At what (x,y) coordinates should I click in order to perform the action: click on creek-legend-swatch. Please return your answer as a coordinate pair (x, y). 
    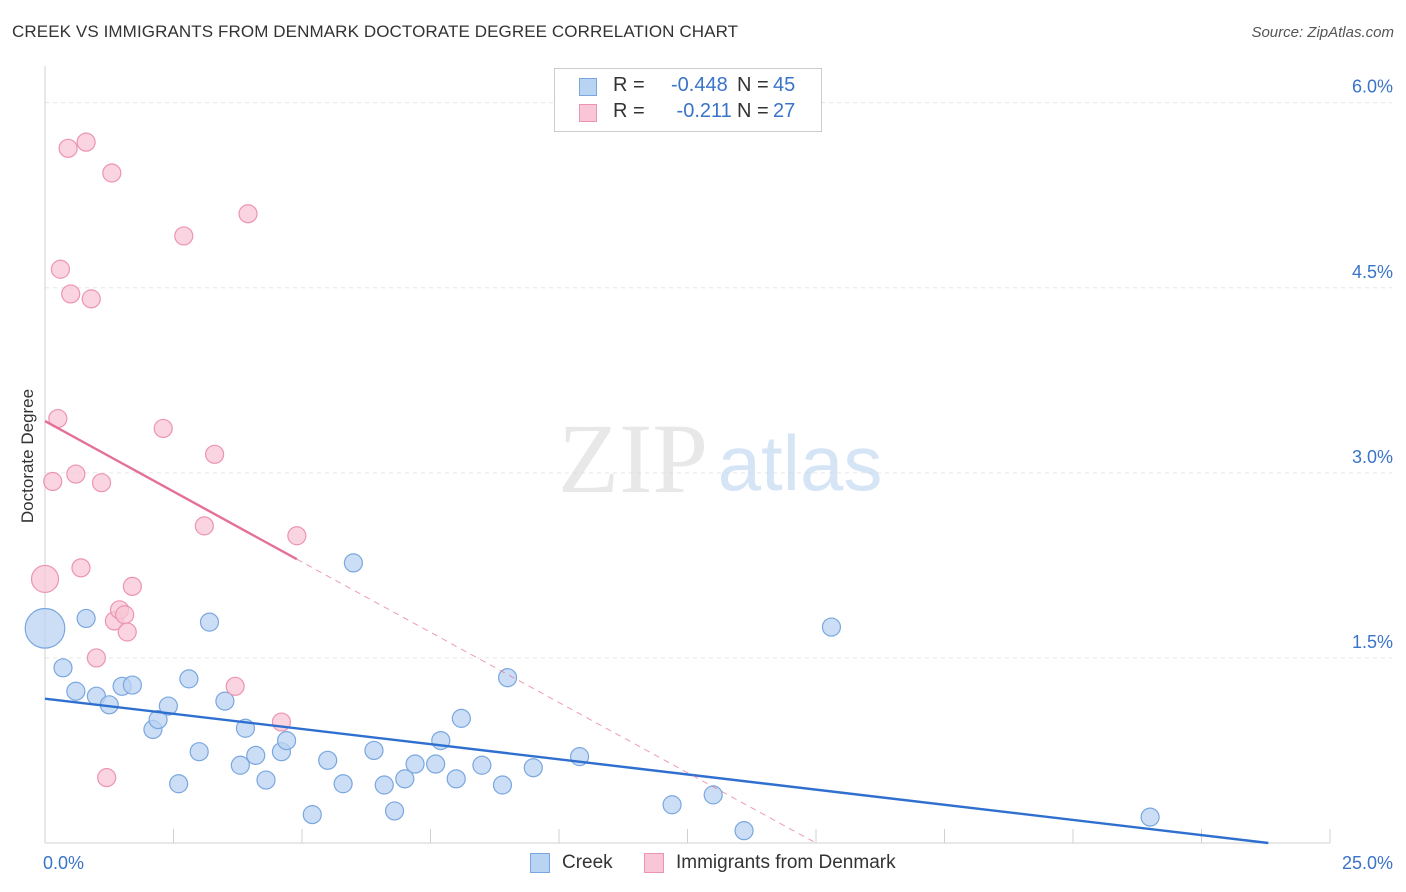
    Looking at the image, I should click on (540, 863).